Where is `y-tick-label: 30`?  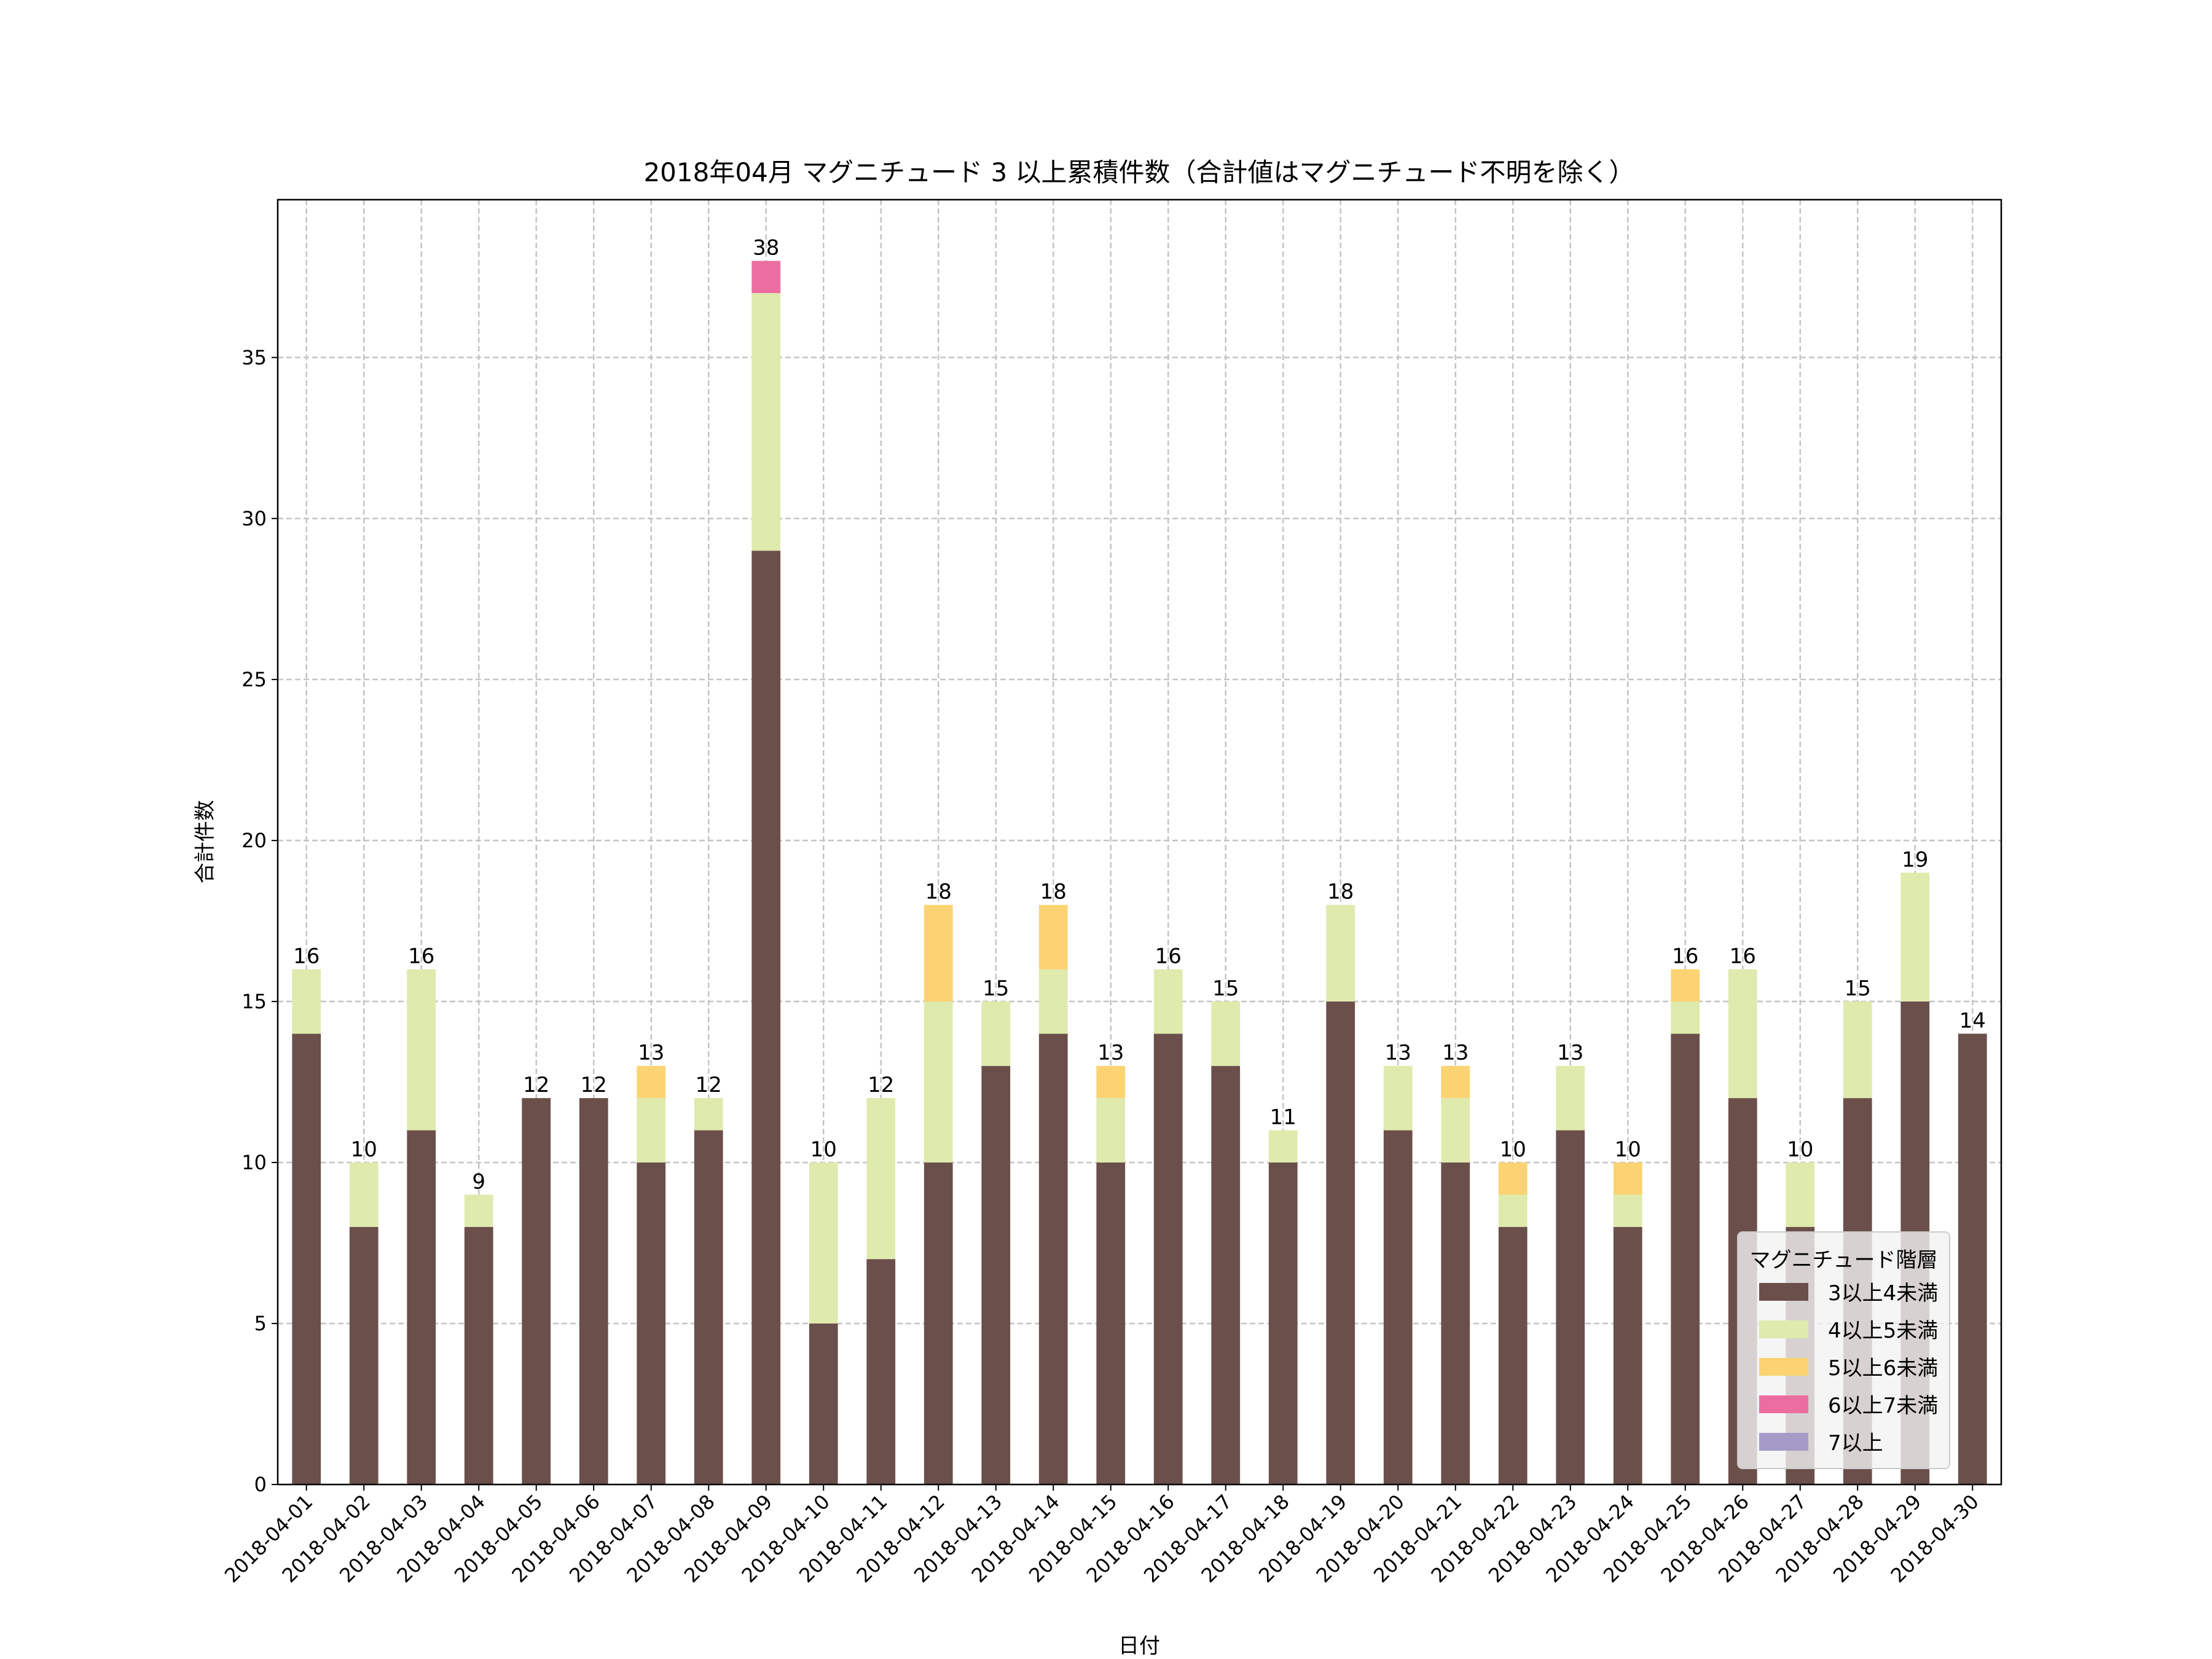 y-tick-label: 30 is located at coordinates (254, 518).